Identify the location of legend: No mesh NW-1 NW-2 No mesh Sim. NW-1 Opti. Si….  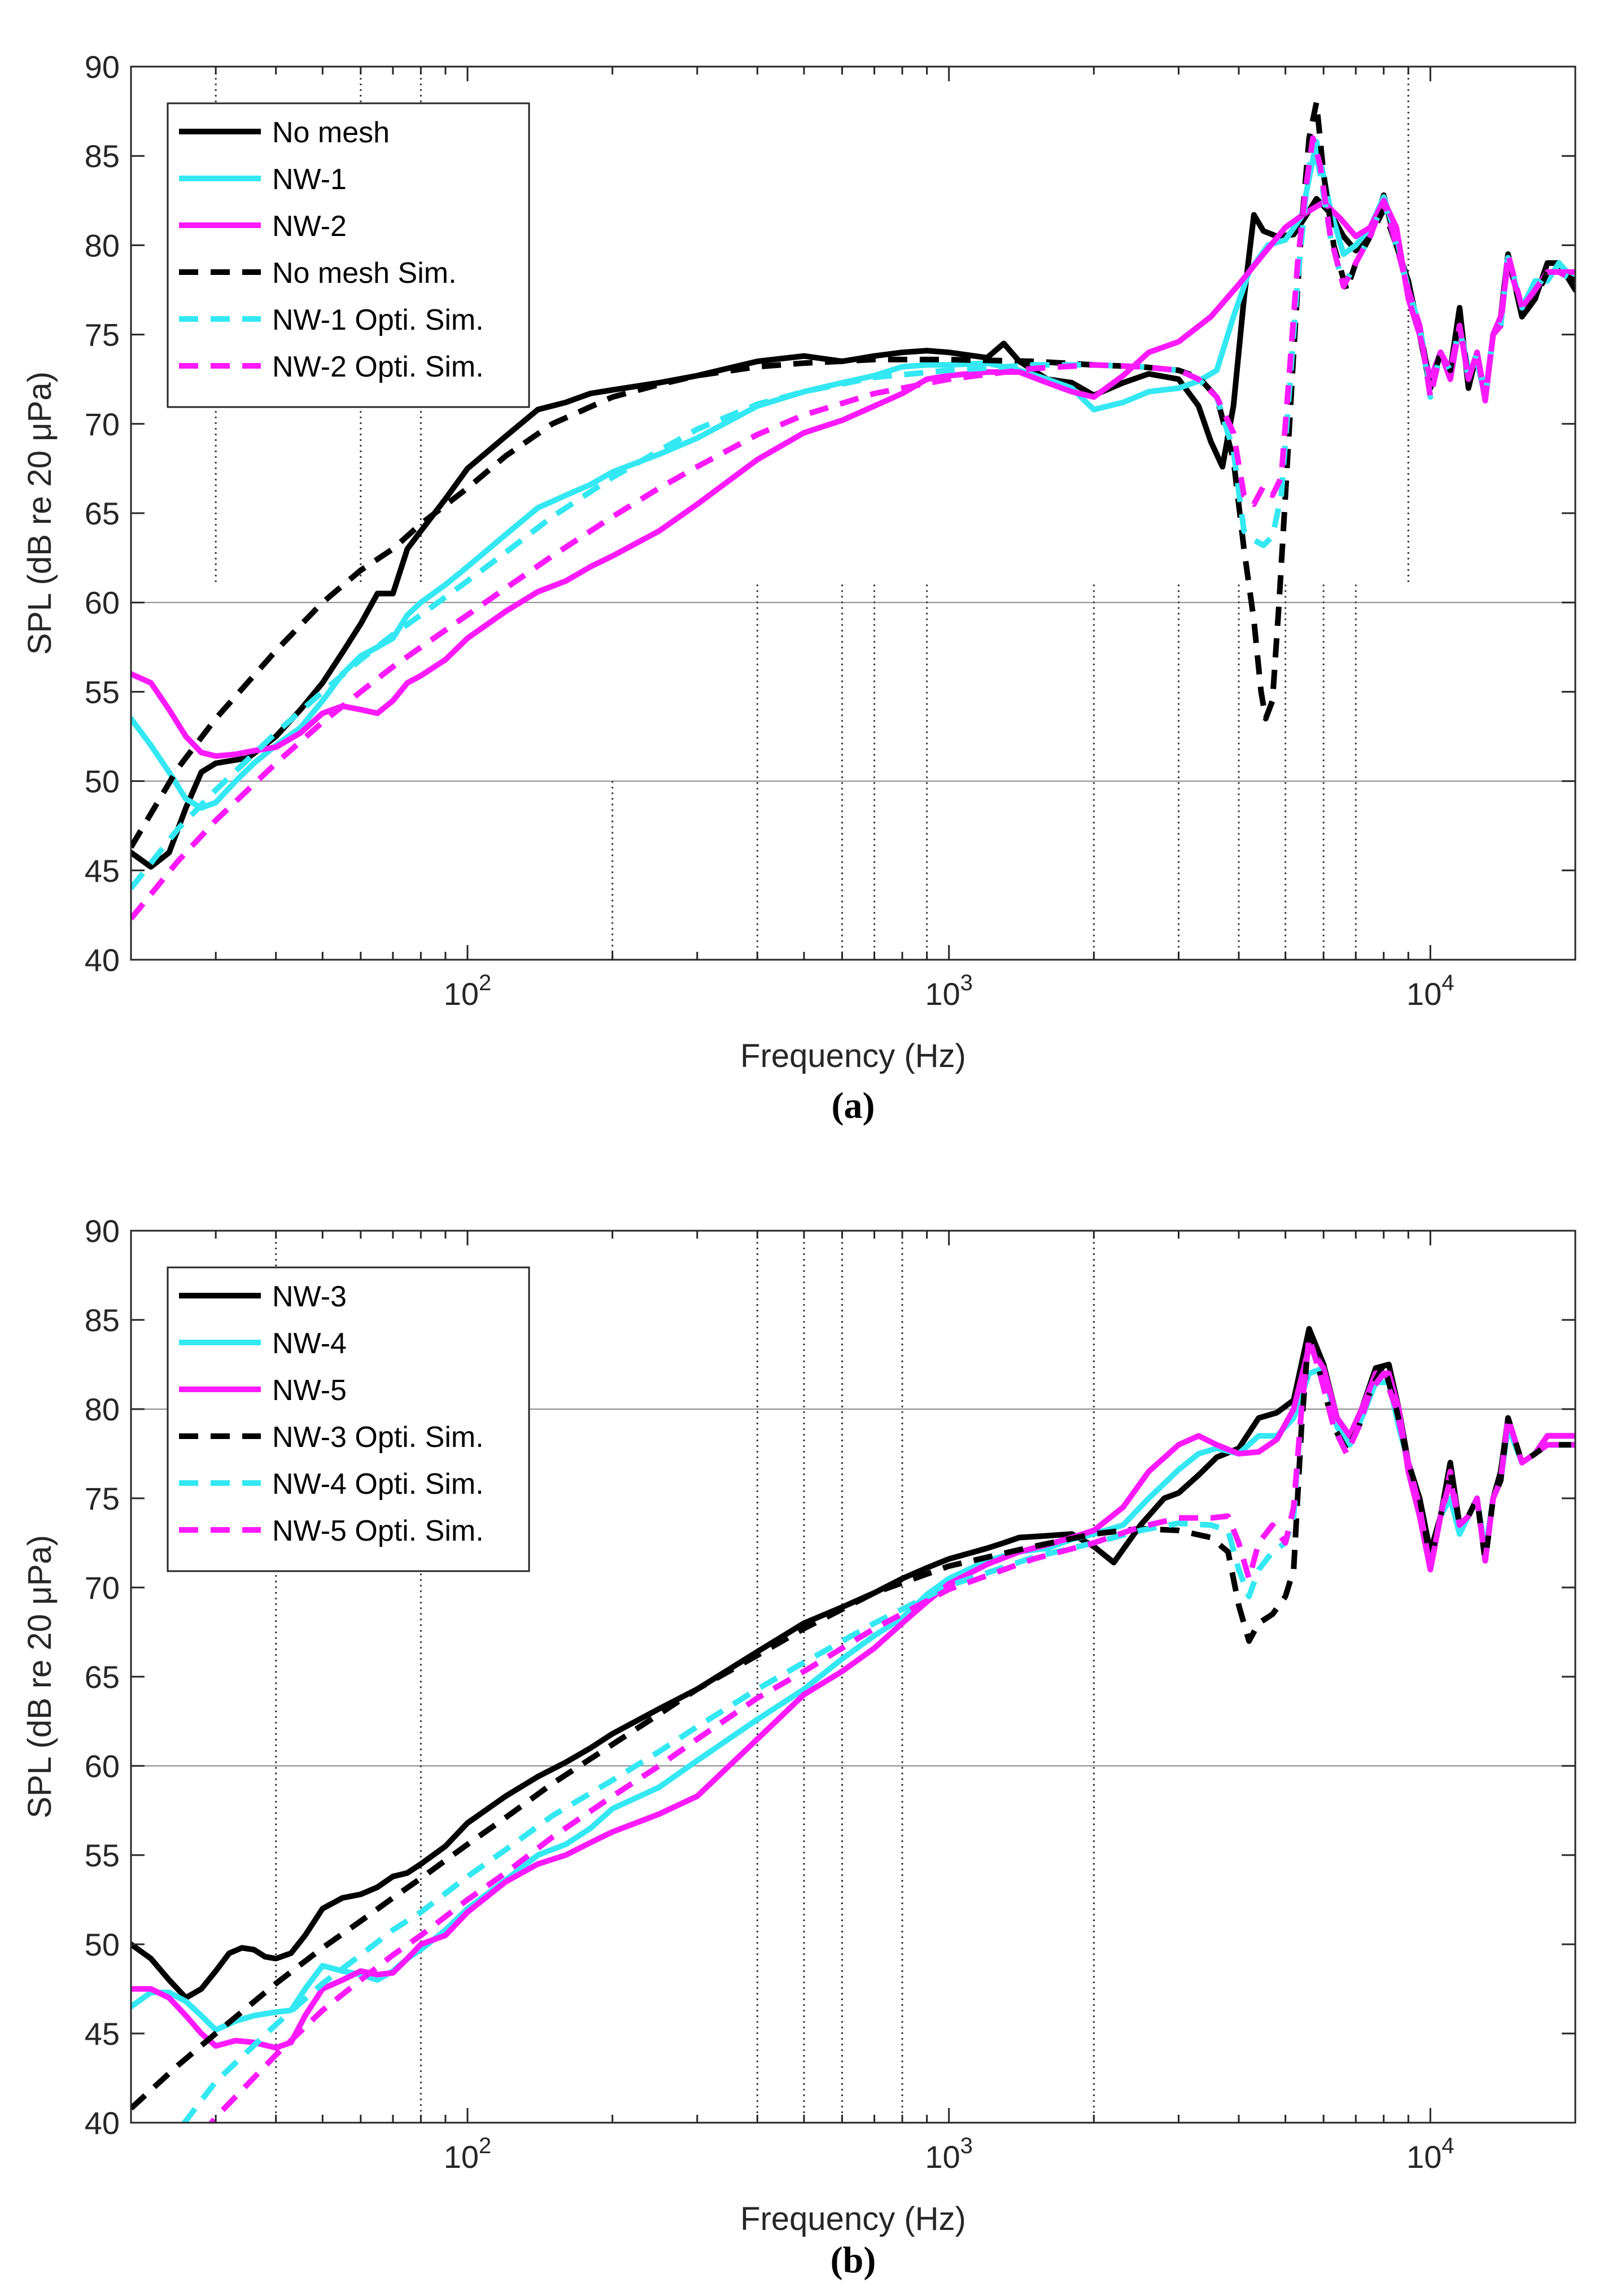
(348, 255).